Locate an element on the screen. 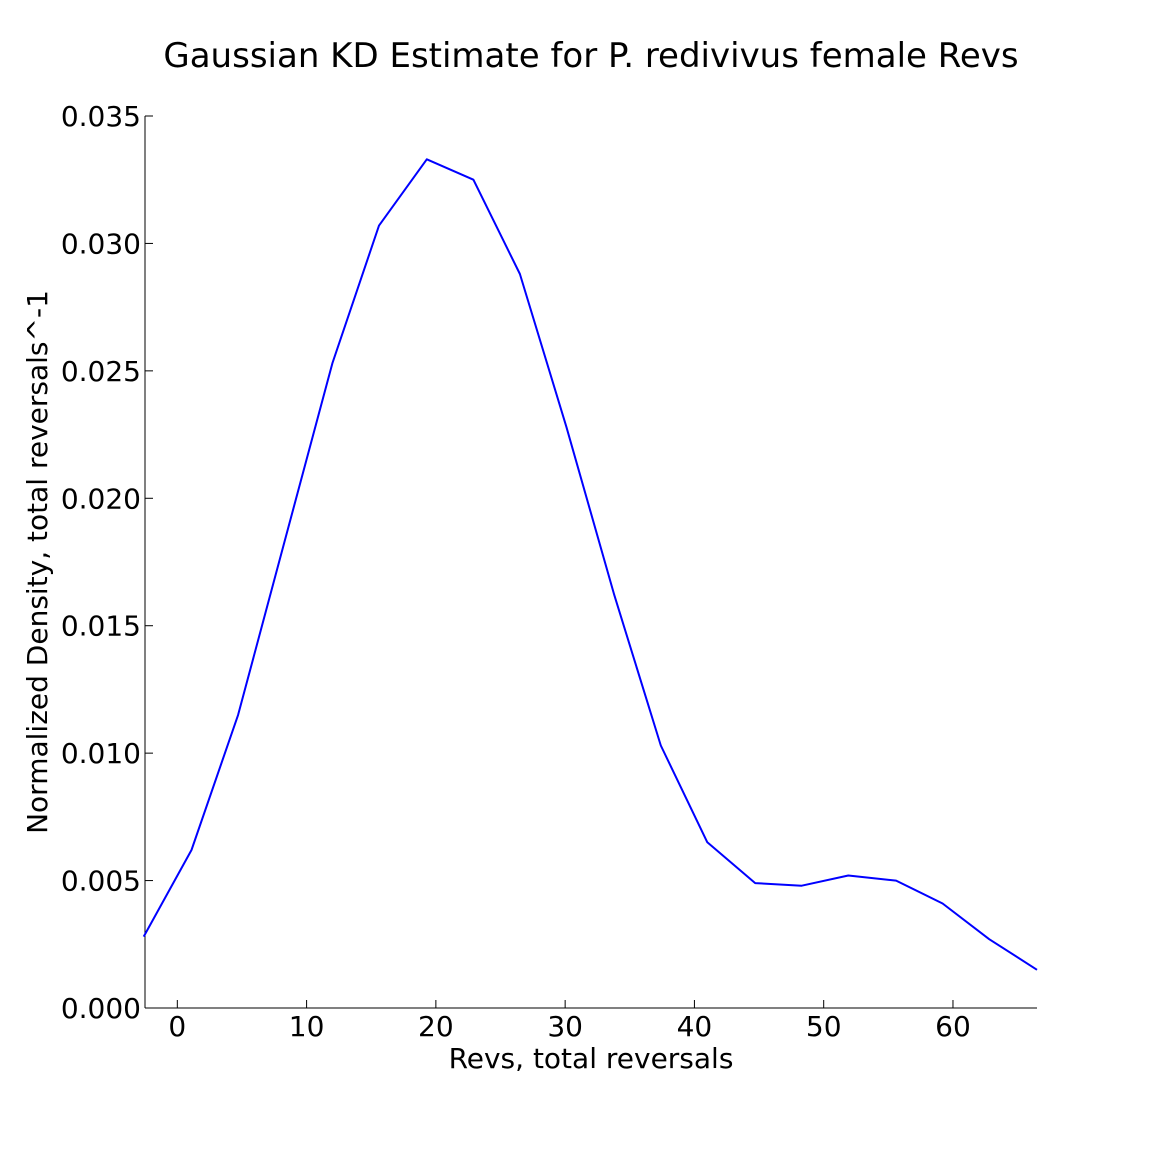 The height and width of the screenshot is (1152, 1152). y-tick-label: 0.005 is located at coordinates (101, 881).